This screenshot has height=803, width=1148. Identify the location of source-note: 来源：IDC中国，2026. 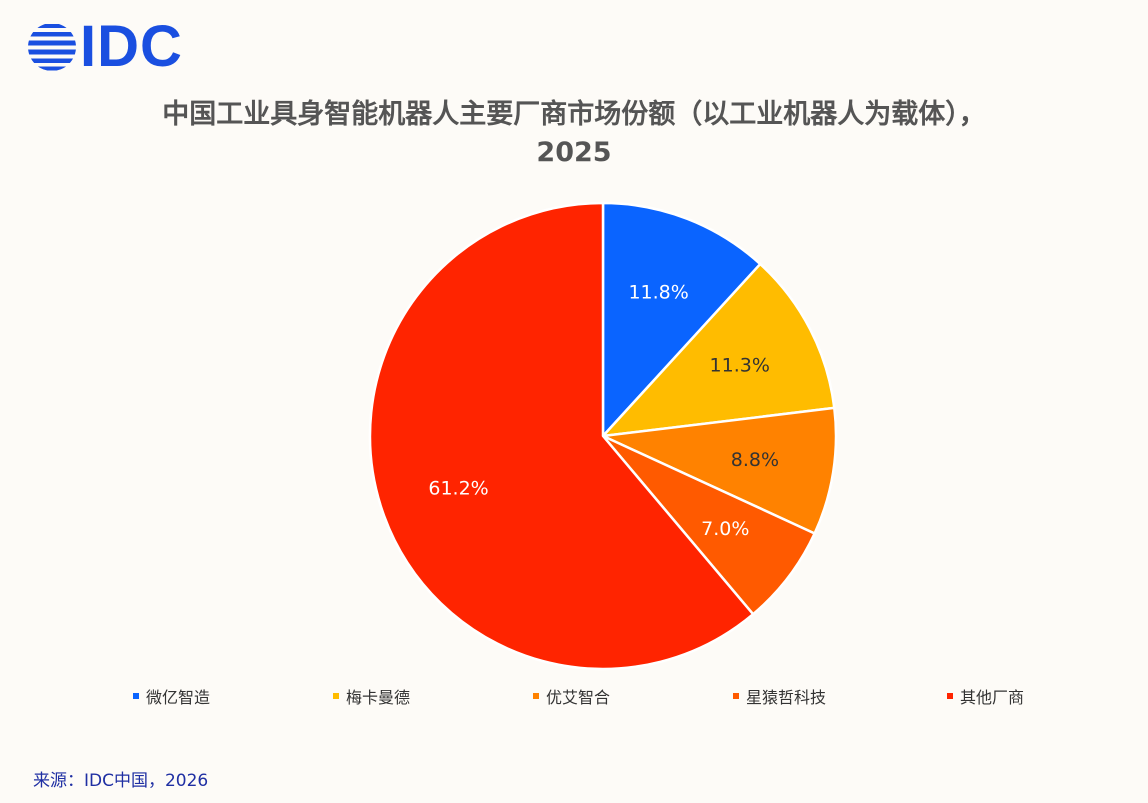
(121, 781).